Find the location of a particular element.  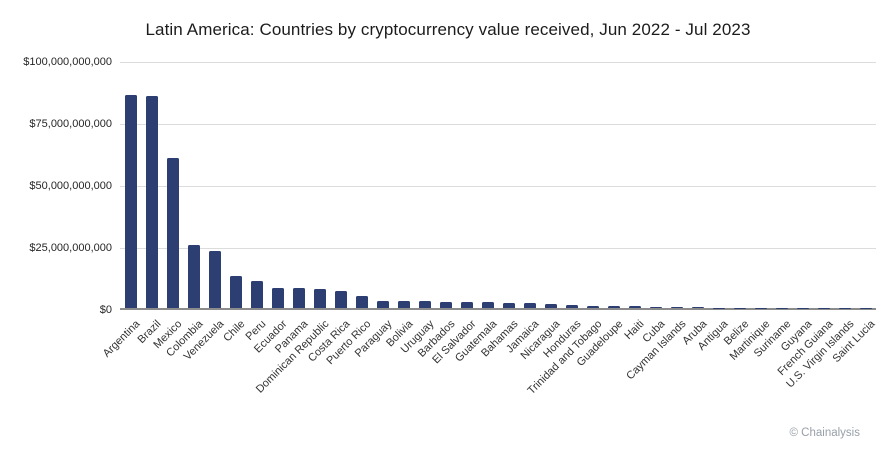

y-tick-label: $0 is located at coordinates (105, 310).